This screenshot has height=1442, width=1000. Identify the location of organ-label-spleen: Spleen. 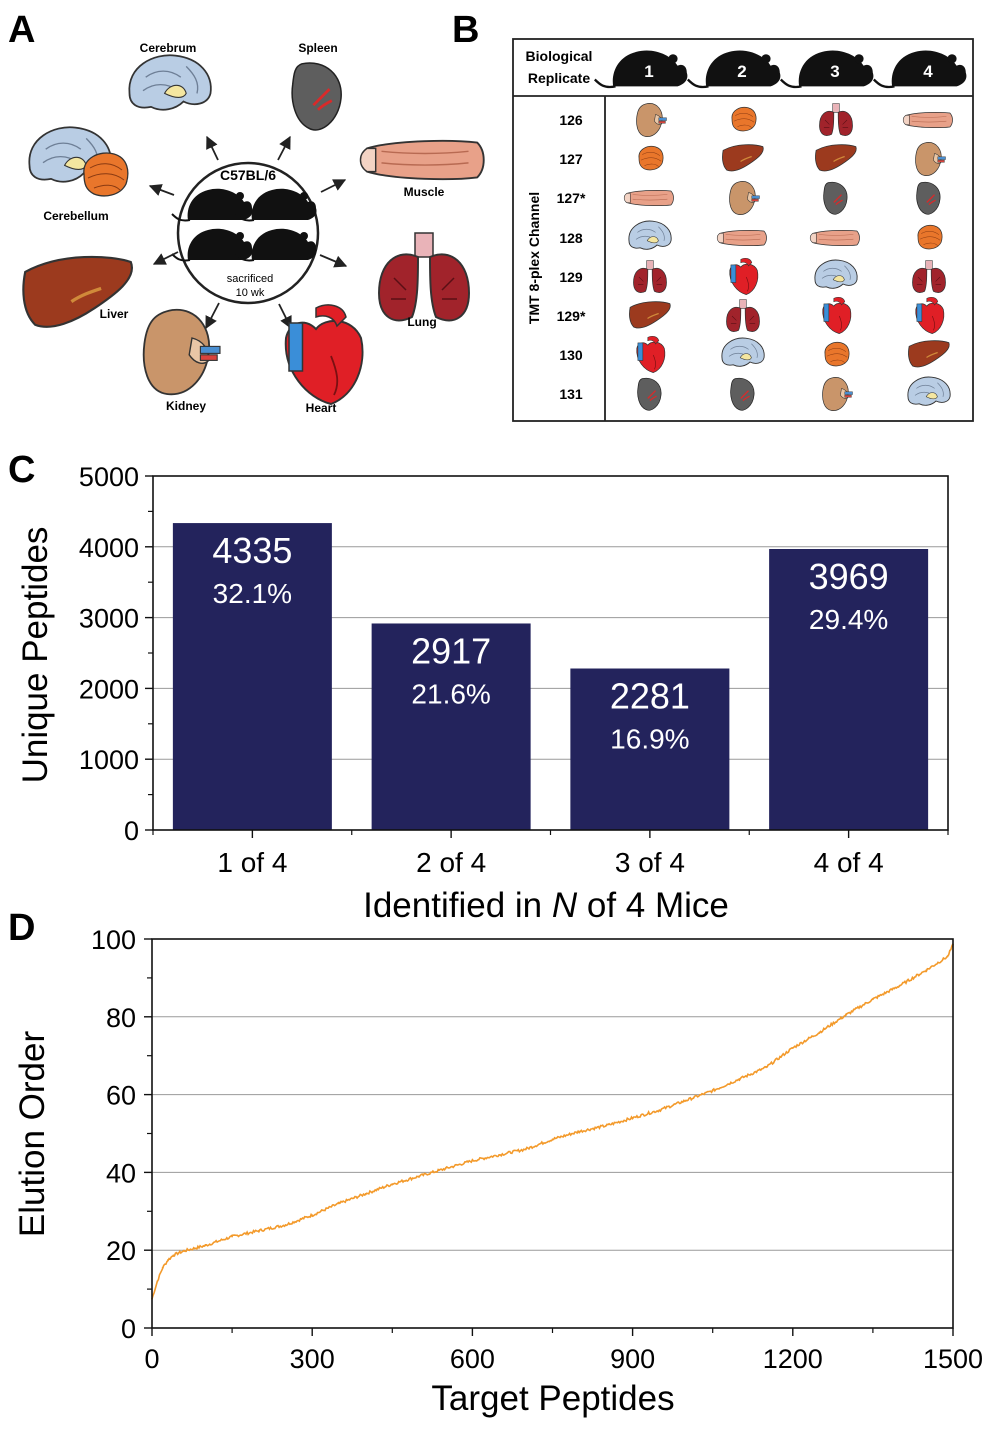
(317, 48).